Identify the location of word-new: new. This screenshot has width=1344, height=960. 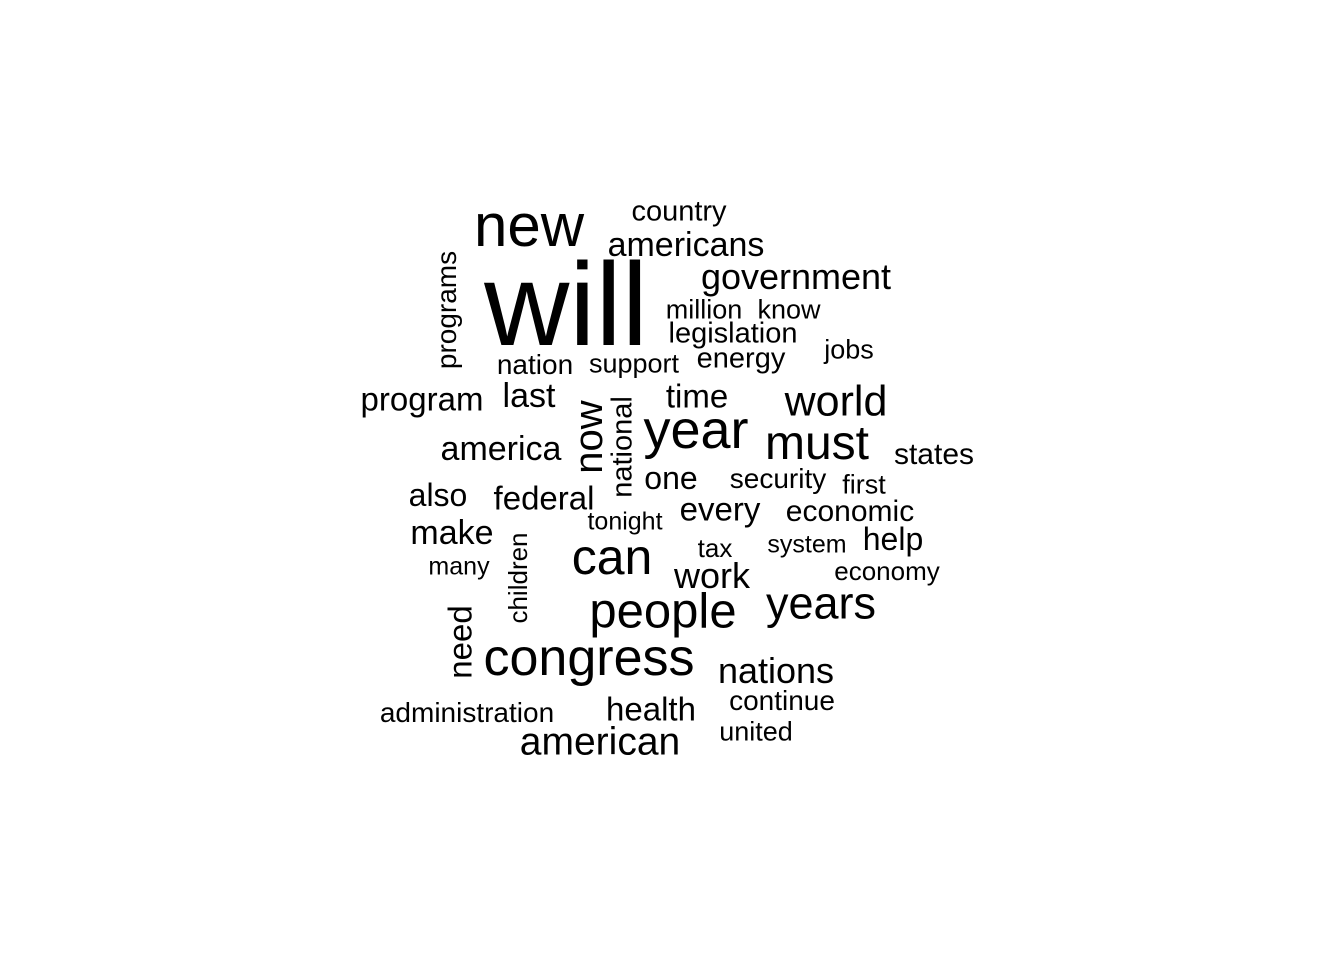
(529, 225).